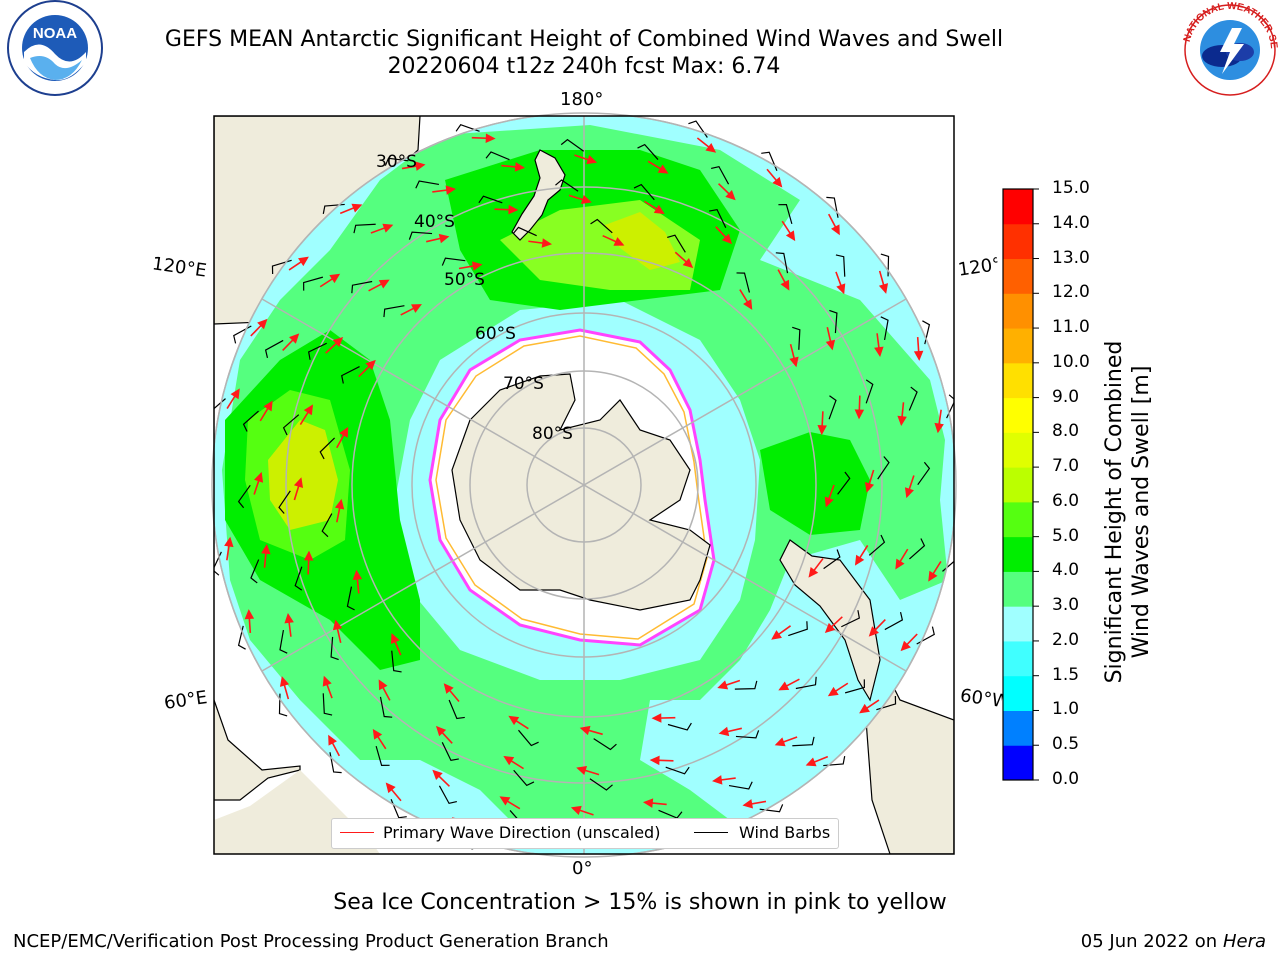 The width and height of the screenshot is (1280, 960). I want to click on footer-date-text: 05 Jun 2022 on, so click(1149, 941).